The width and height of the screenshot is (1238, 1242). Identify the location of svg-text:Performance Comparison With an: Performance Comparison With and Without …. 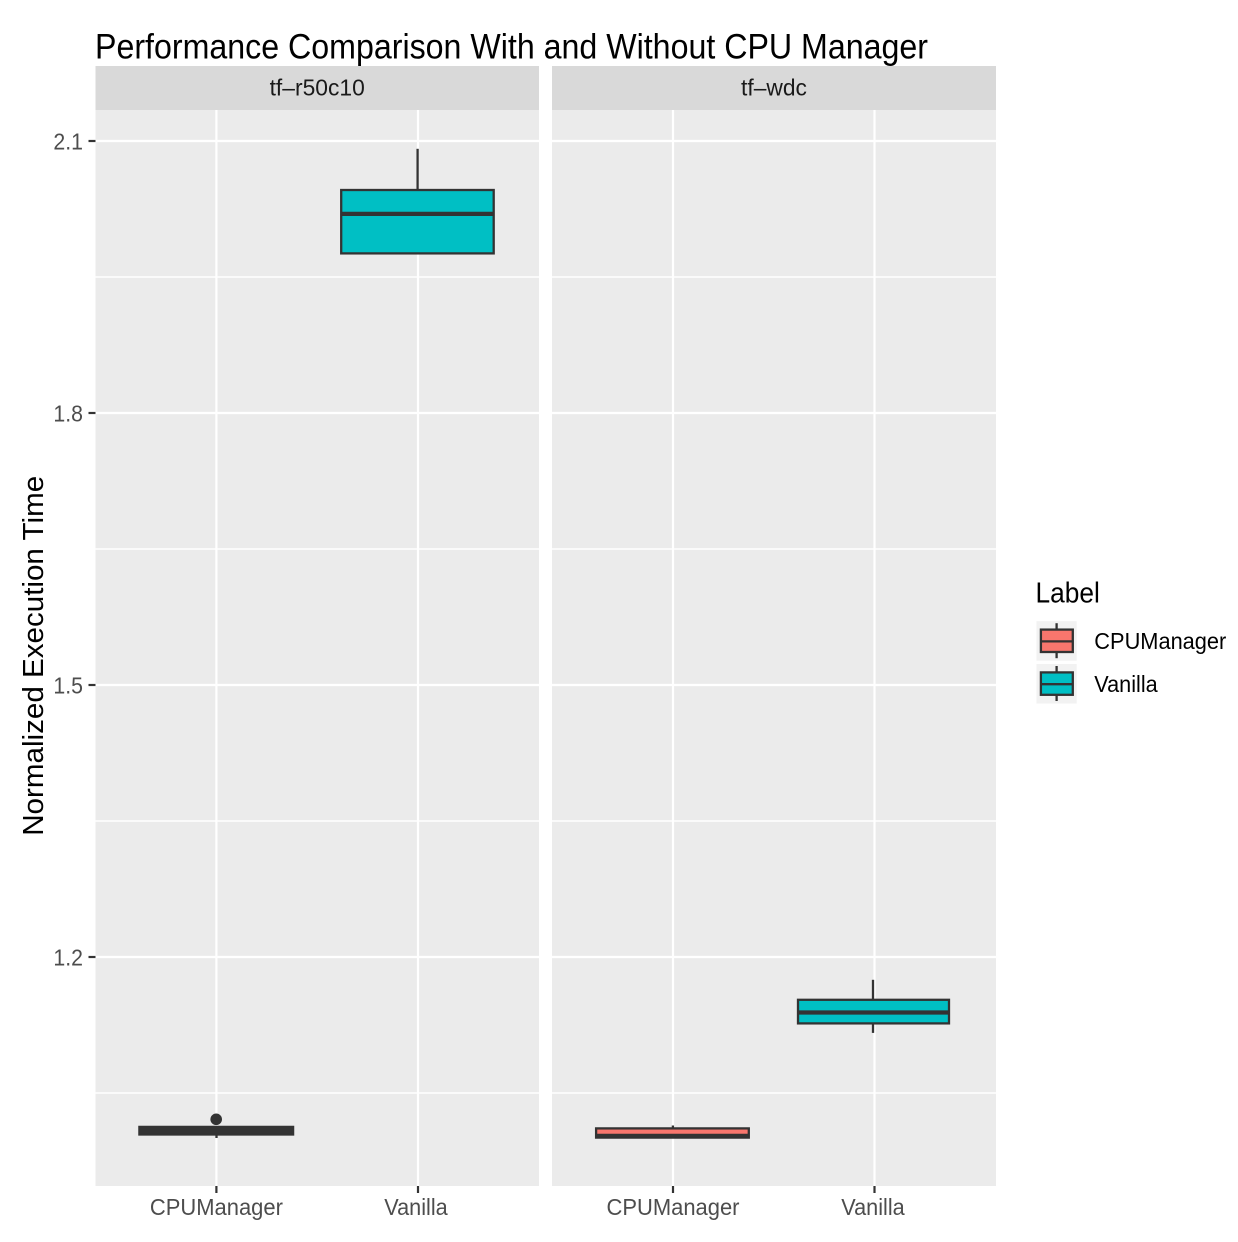
(511, 47).